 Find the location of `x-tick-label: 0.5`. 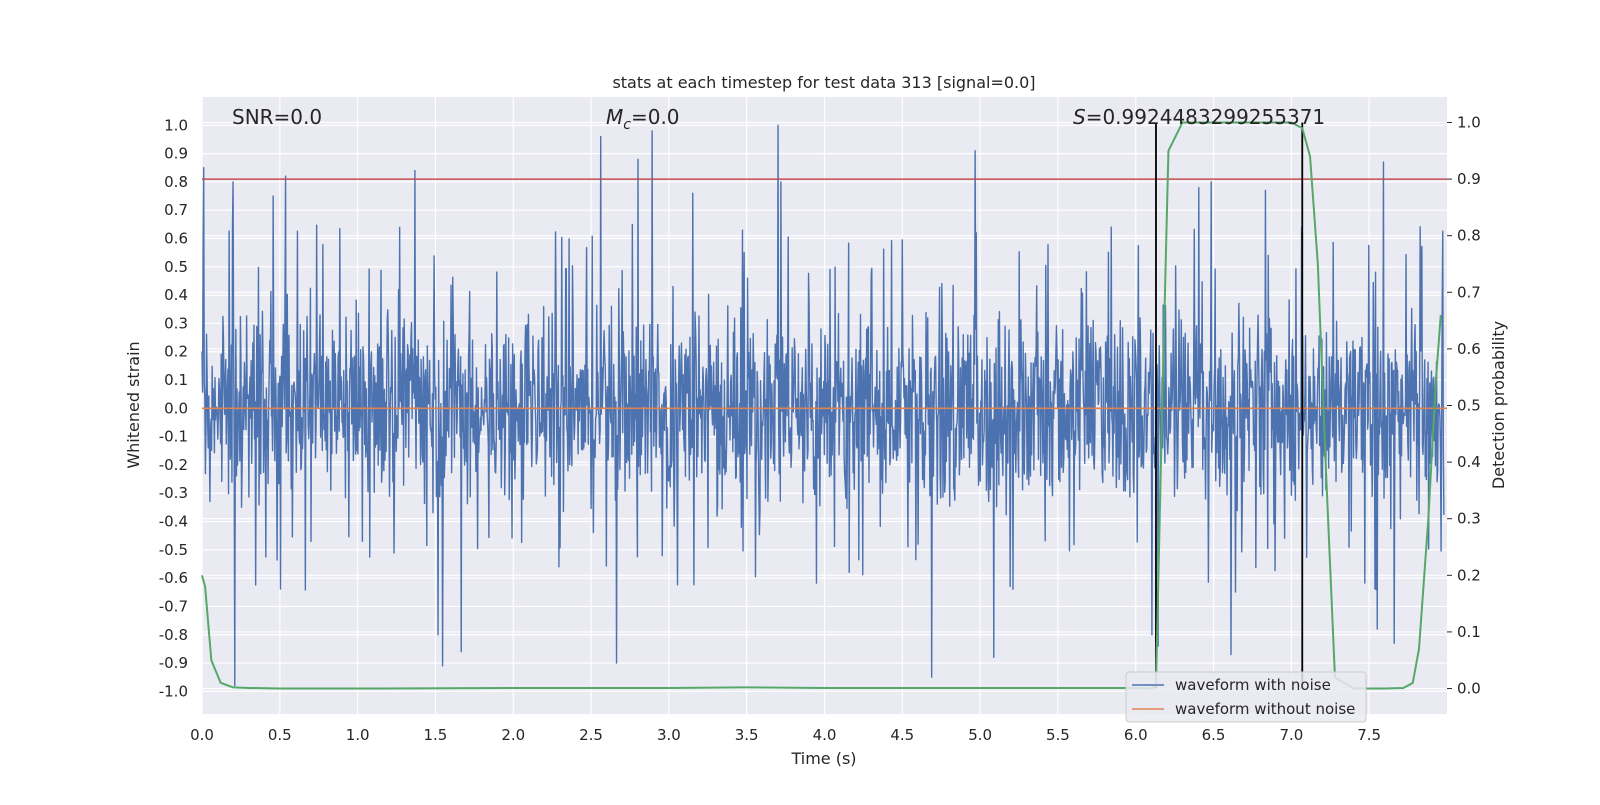

x-tick-label: 0.5 is located at coordinates (280, 735).